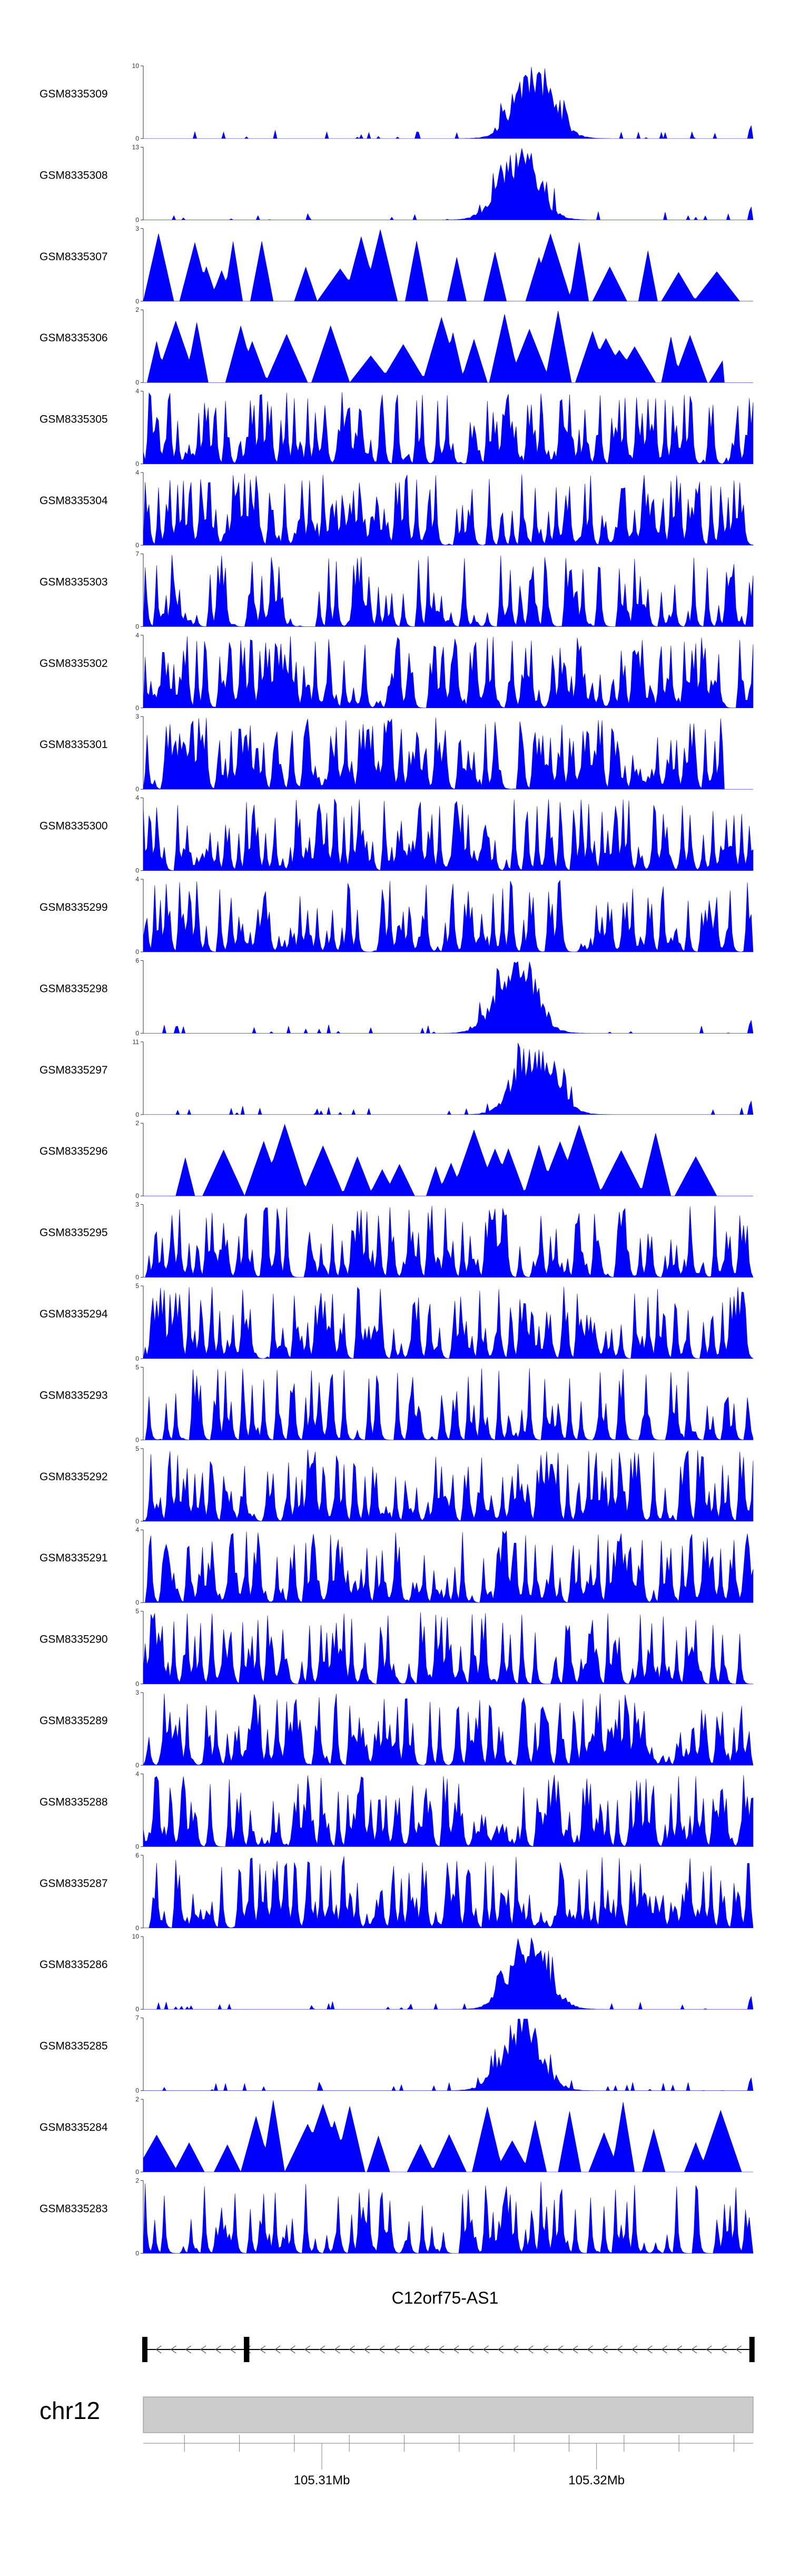 The height and width of the screenshot is (2576, 790). I want to click on track-GSM8335299: GSM8335299 4 0, so click(396, 916).